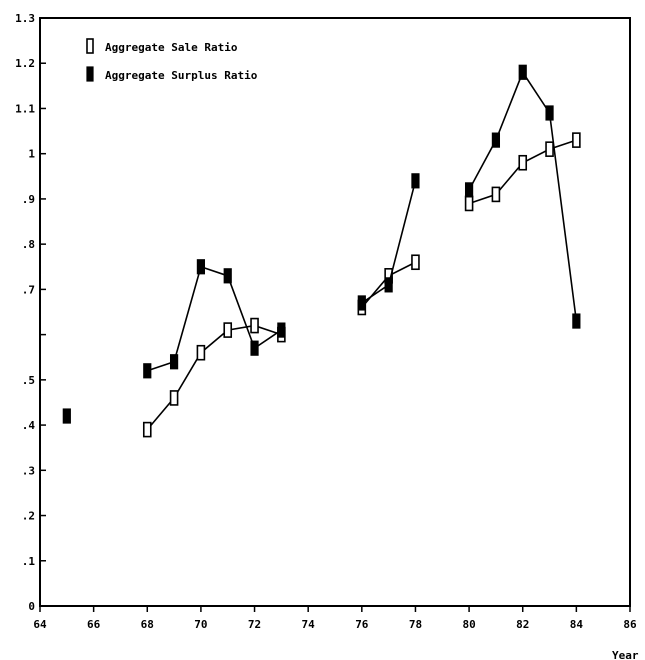  Describe the element at coordinates (25, 108) in the screenshot. I see `y-tick-label: 1.1` at that location.